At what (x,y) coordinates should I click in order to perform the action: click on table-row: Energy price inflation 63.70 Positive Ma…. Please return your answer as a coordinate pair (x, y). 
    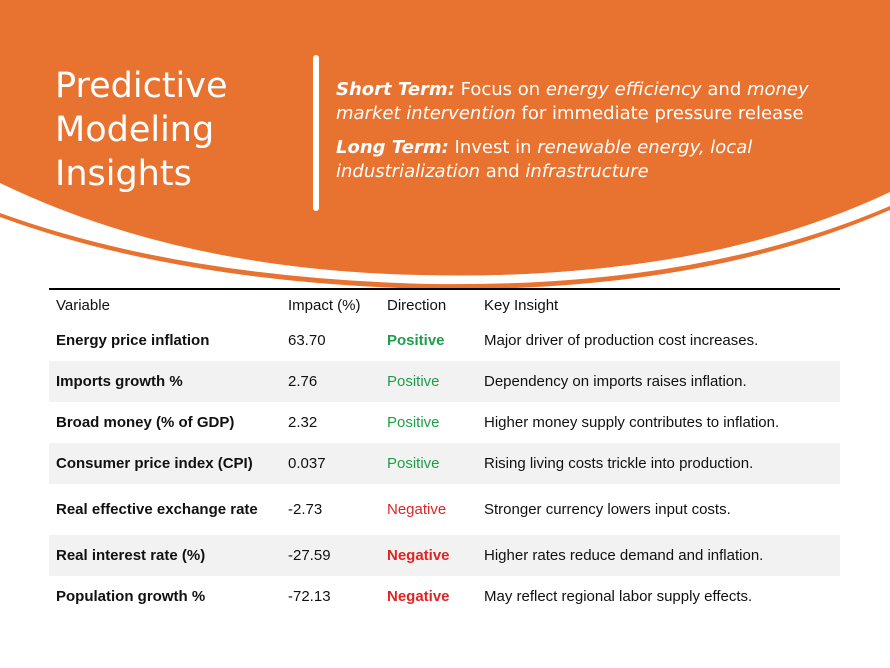
    Looking at the image, I should click on (444, 340).